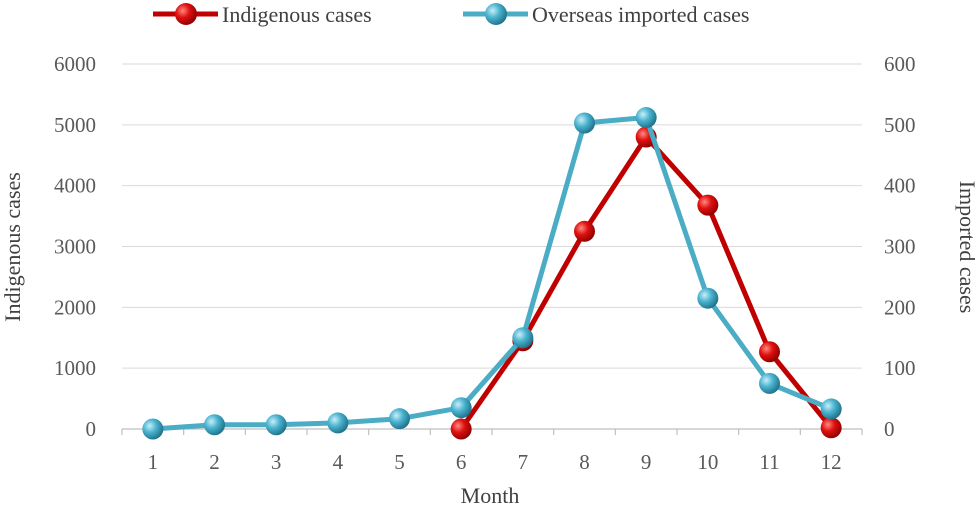 The height and width of the screenshot is (508, 975). What do you see at coordinates (900, 125) in the screenshot?
I see `y-right-tick-label: 500` at bounding box center [900, 125].